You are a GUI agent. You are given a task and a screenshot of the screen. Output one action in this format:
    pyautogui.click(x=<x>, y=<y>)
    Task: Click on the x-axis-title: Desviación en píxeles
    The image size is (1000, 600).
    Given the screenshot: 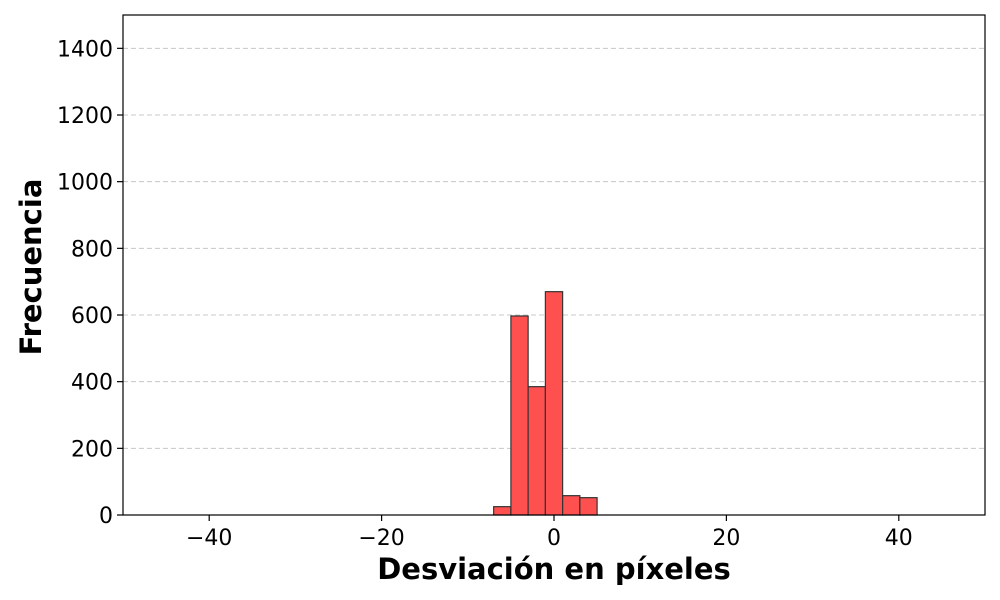 What is the action you would take?
    pyautogui.click(x=554, y=569)
    